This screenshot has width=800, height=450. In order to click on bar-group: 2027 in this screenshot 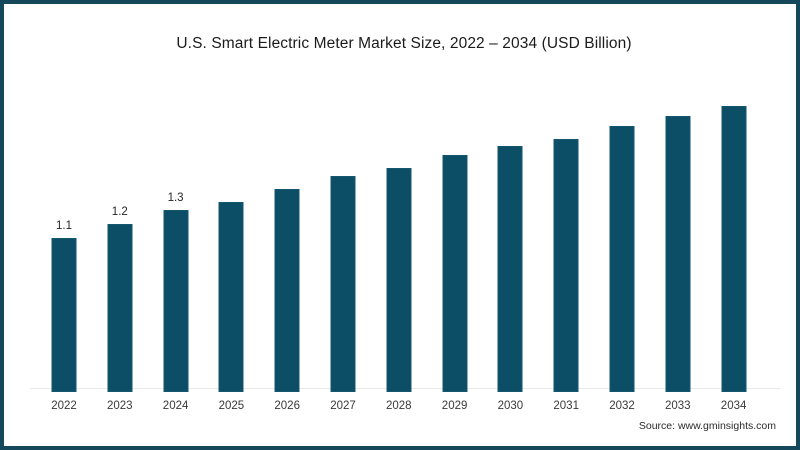, I will do `click(343, 225)`.